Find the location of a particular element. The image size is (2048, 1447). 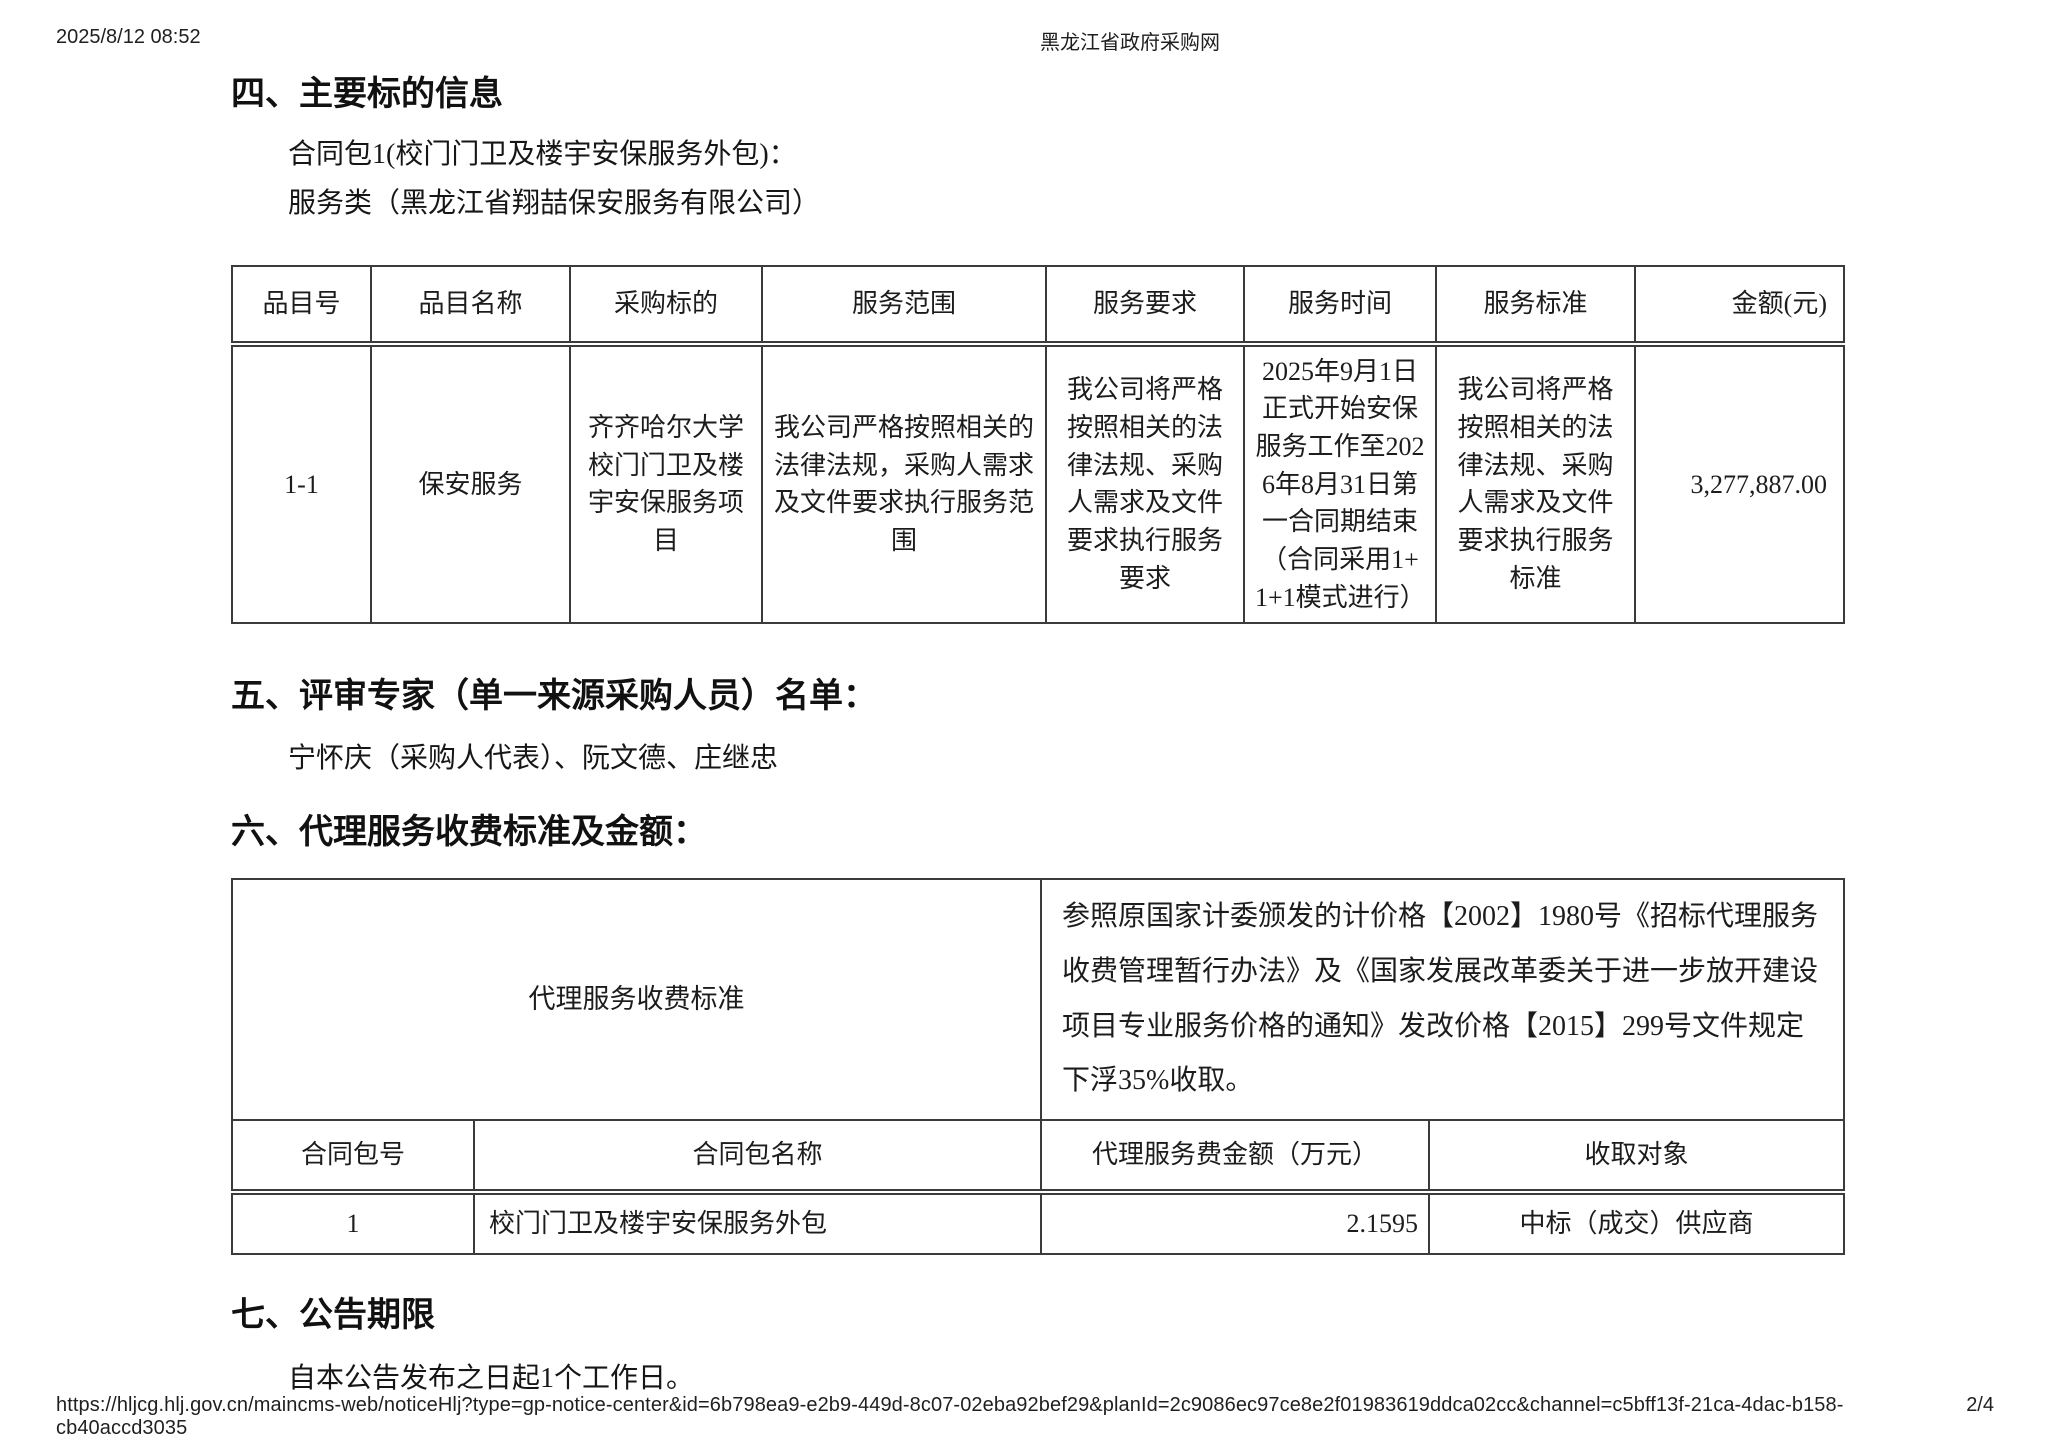

main-table-header-row: 品目号 品目名称 采购标的 服务范围 服务要求 服务时间 服务标准 金额(元) is located at coordinates (1038, 305).